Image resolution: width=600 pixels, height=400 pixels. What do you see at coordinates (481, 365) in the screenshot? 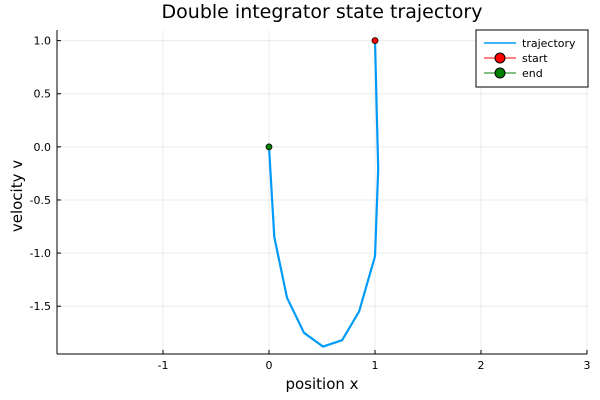
I see `x-tick-label: 2` at bounding box center [481, 365].